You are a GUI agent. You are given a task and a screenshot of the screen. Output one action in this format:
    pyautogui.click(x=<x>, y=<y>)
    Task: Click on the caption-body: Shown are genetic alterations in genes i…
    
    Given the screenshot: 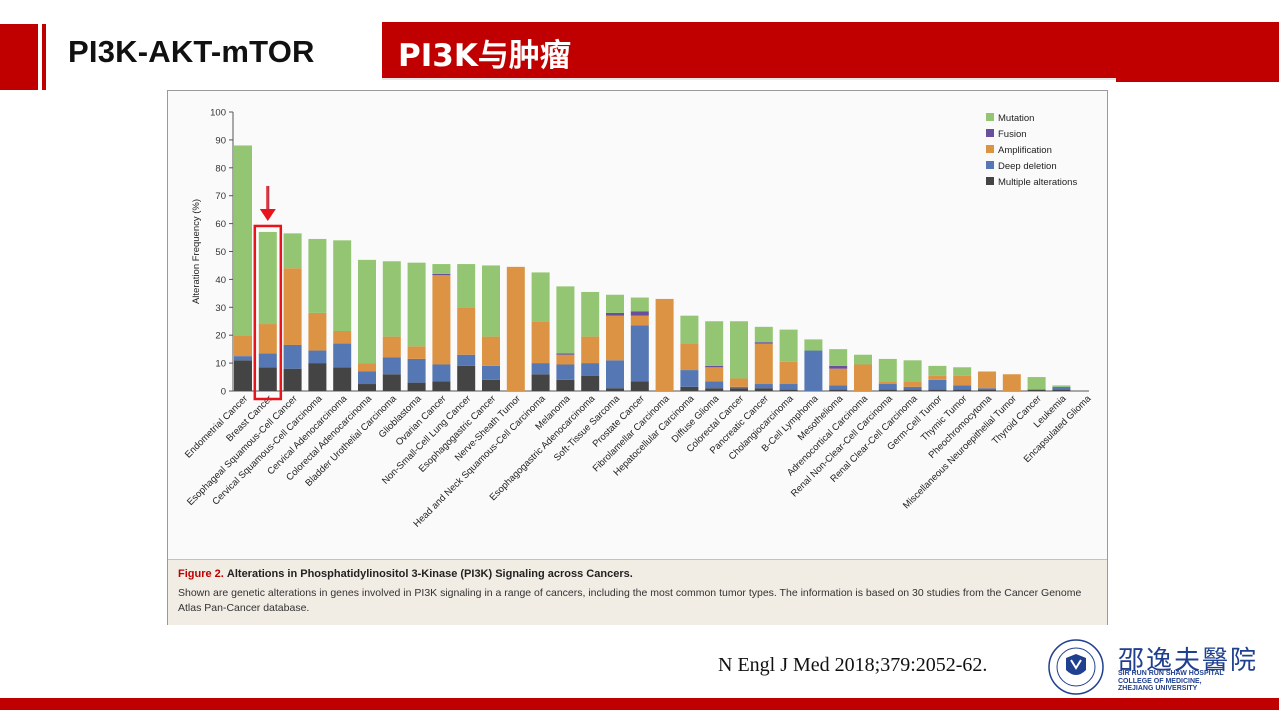 What is the action you would take?
    pyautogui.click(x=630, y=600)
    